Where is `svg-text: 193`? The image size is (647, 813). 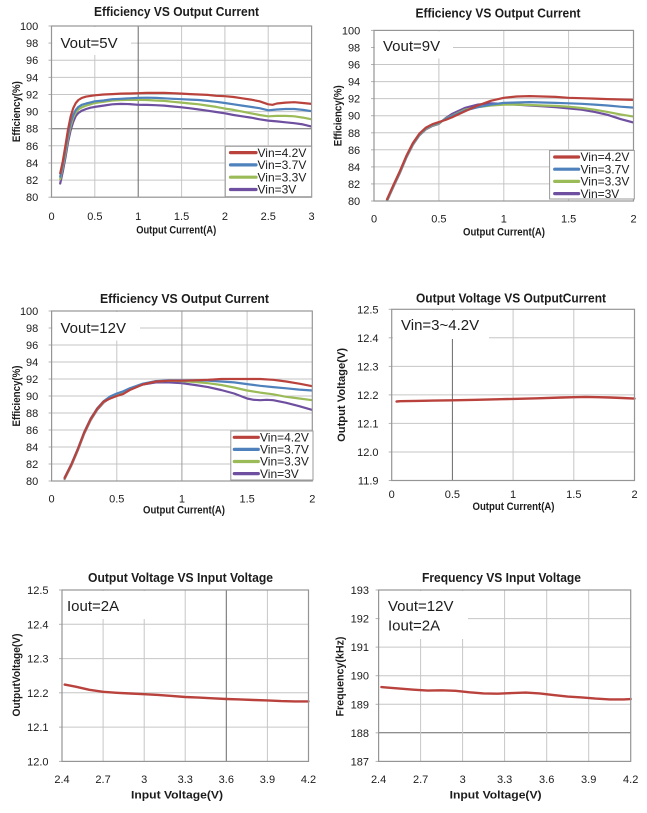
svg-text: 193 is located at coordinates (360, 591).